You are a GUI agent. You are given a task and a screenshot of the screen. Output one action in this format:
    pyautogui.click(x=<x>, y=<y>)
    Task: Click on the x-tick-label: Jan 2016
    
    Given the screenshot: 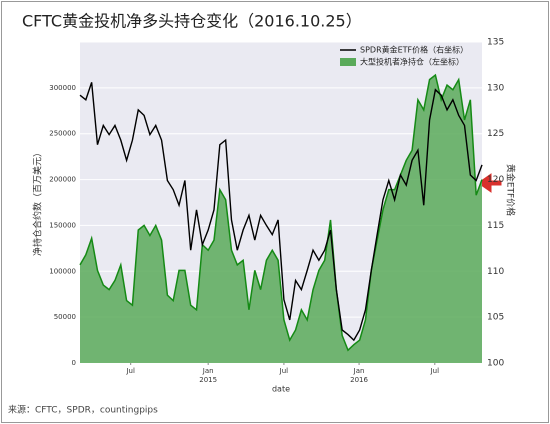 What is the action you would take?
    pyautogui.click(x=359, y=375)
    